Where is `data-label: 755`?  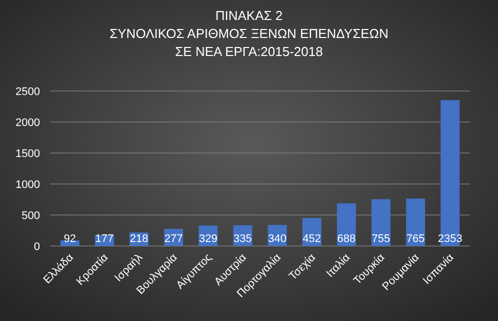 data-label: 755 is located at coordinates (381, 239).